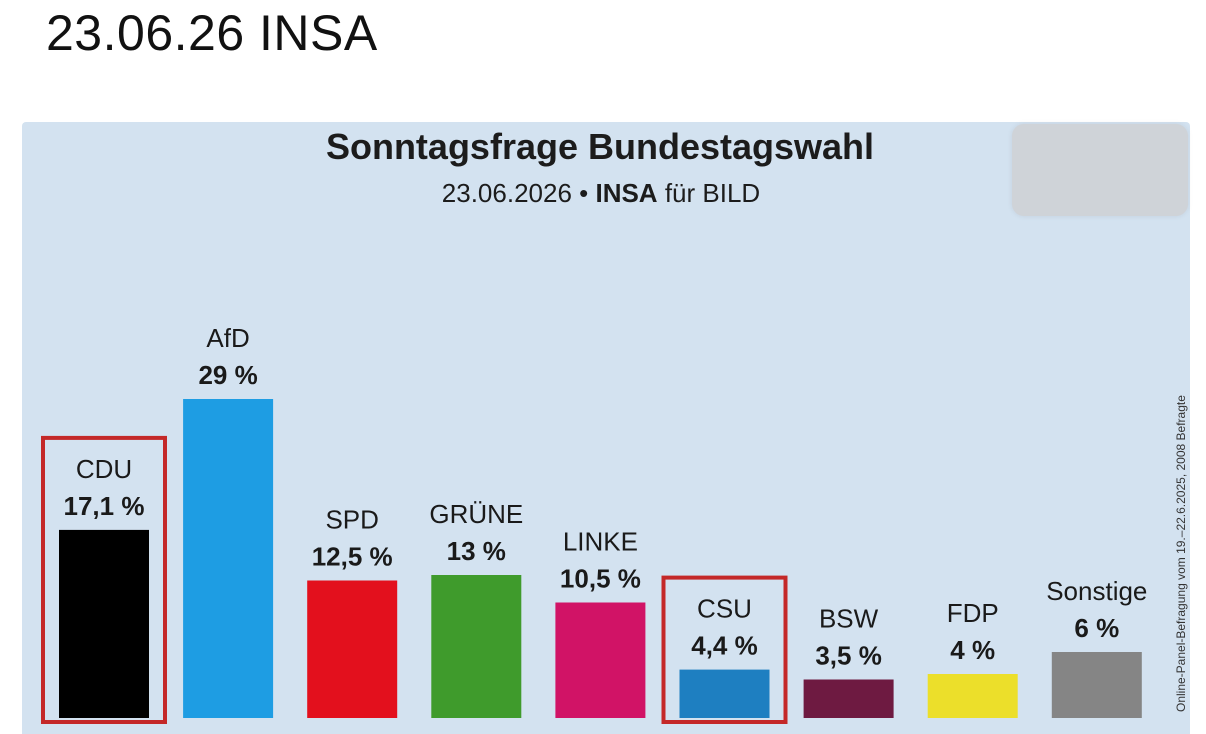 The height and width of the screenshot is (734, 1206). What do you see at coordinates (212, 33) in the screenshot?
I see `page-heading: 23.06.26 INSA` at bounding box center [212, 33].